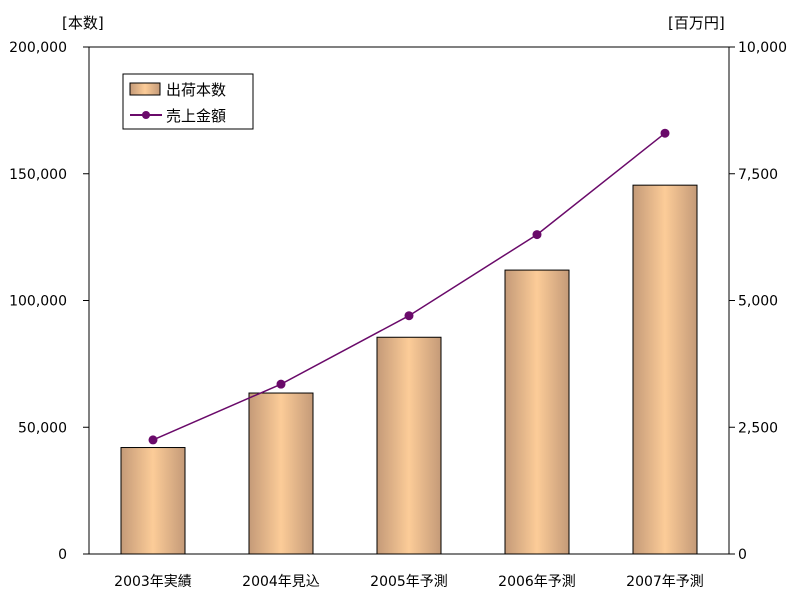 The width and height of the screenshot is (800, 603). What do you see at coordinates (38, 302) in the screenshot?
I see `left-axis-tick-label: 100,000` at bounding box center [38, 302].